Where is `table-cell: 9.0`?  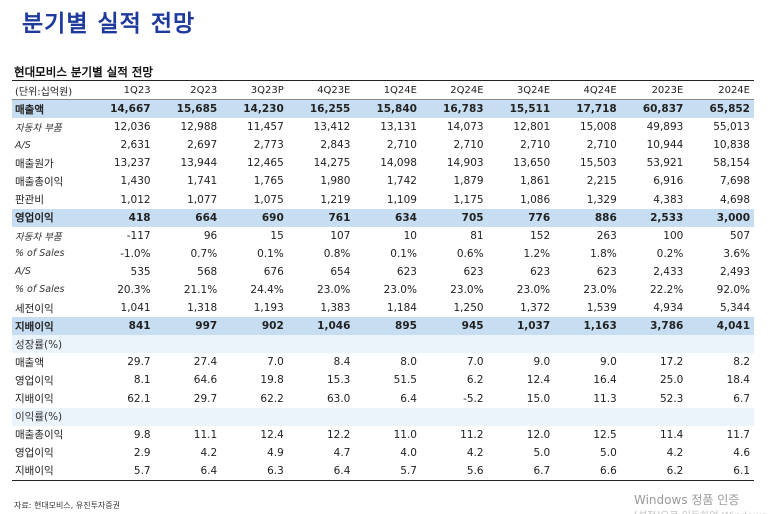 table-cell: 9.0 is located at coordinates (542, 362).